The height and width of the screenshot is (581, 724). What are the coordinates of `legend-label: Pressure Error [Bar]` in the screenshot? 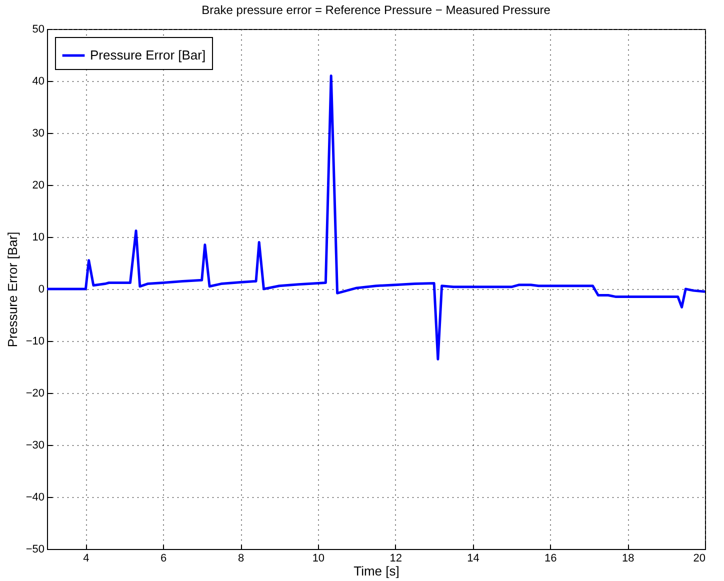 It's located at (148, 55).